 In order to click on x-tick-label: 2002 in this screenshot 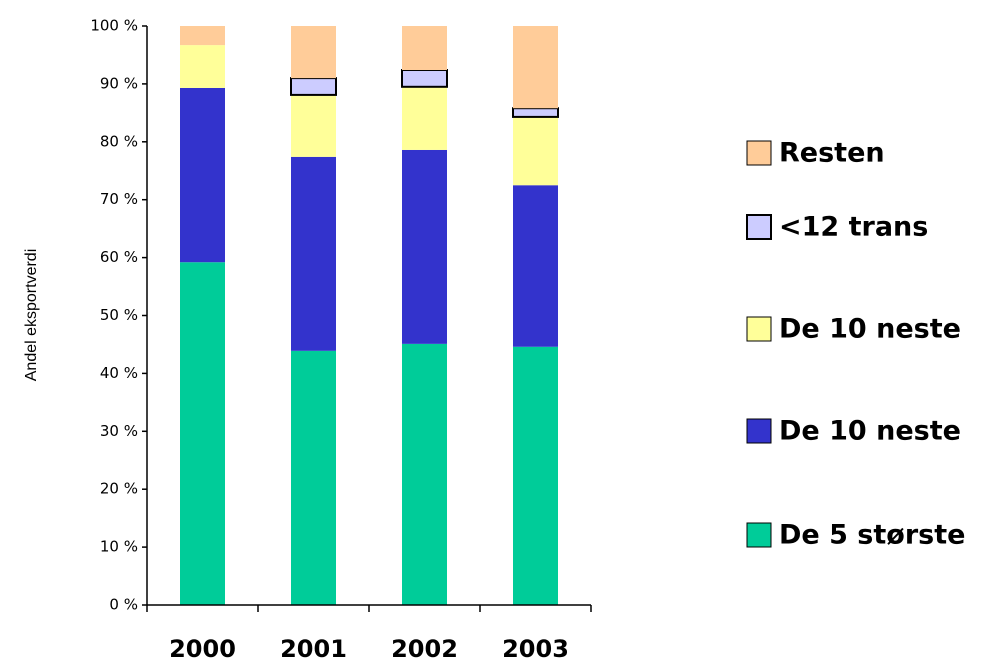, I will do `click(424, 649)`.